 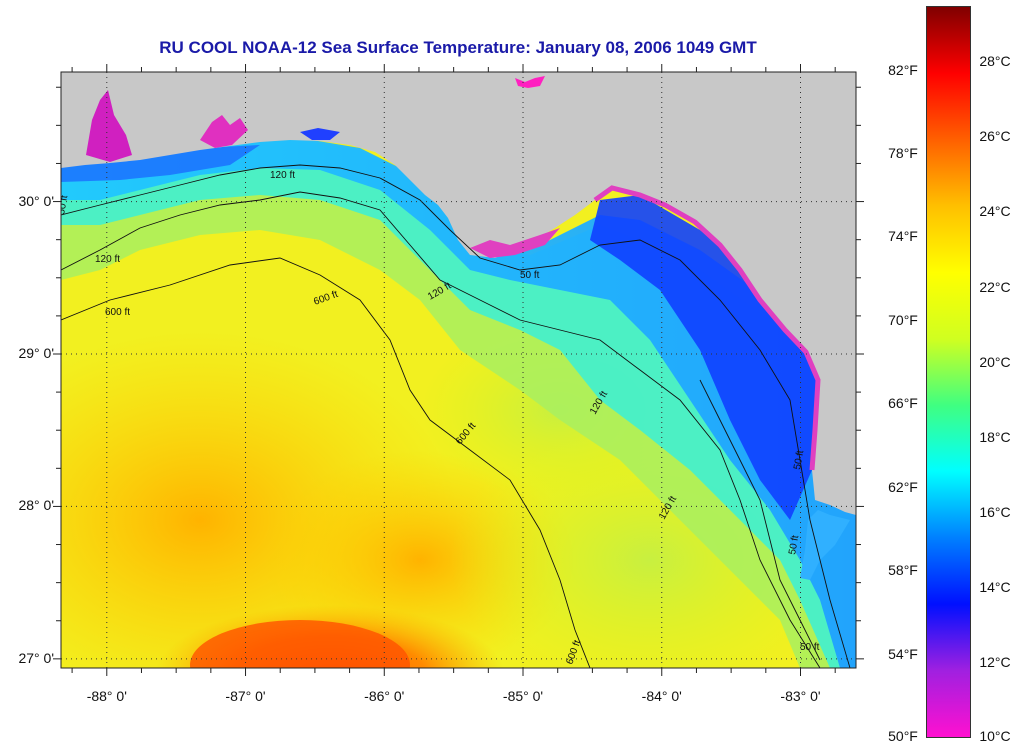 What do you see at coordinates (995, 286) in the screenshot?
I see `celsius-label: 22°C` at bounding box center [995, 286].